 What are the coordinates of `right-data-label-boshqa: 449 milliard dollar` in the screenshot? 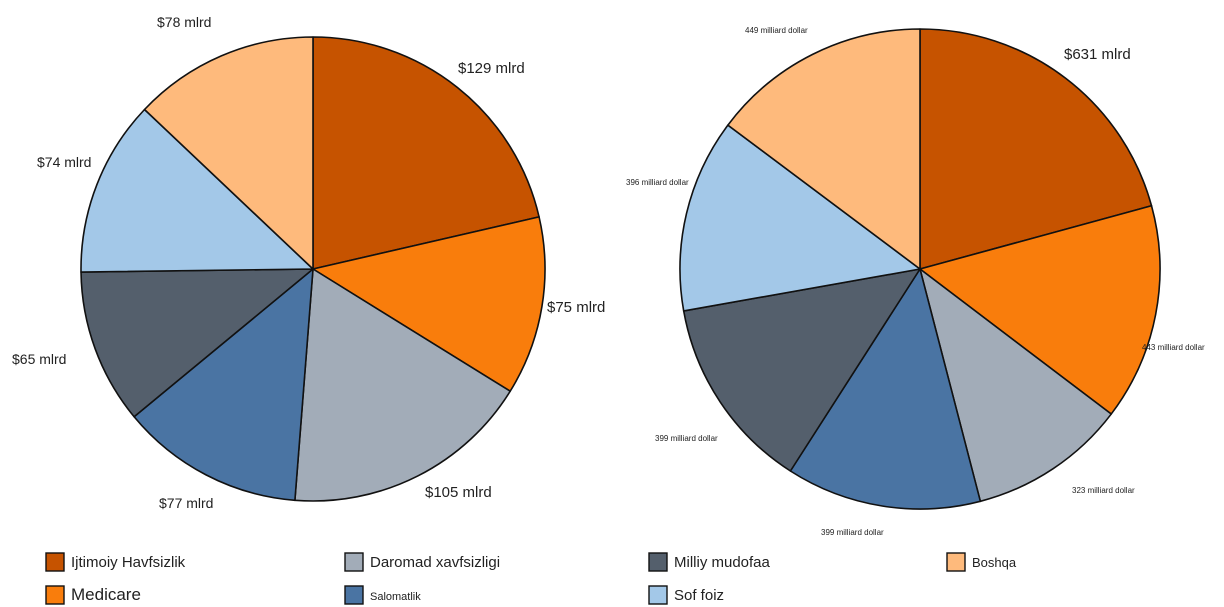 It's located at (776, 30).